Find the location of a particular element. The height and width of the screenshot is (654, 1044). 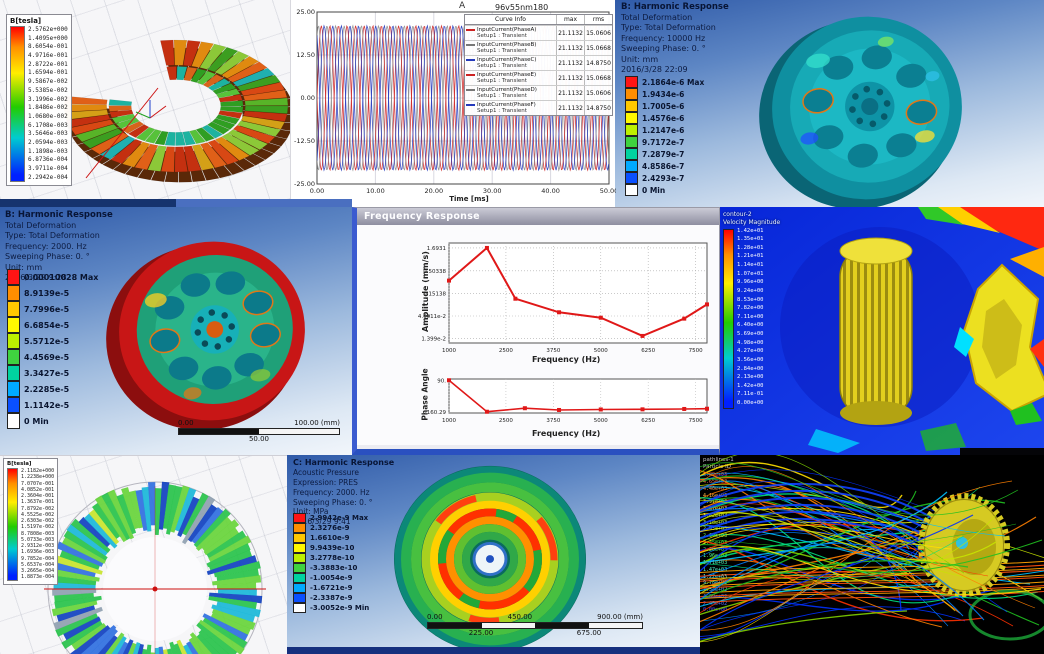

legend-value: 2.3604e-001 is located at coordinates (38, 496).